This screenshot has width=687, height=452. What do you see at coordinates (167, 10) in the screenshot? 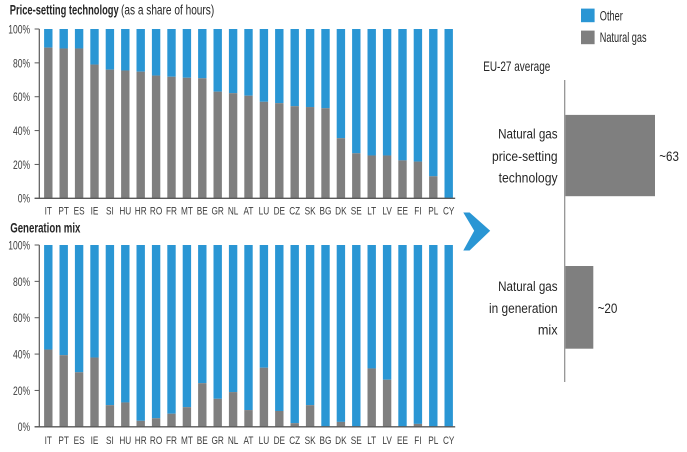
I see `svg-text: (as a share of hours)` at bounding box center [167, 10].